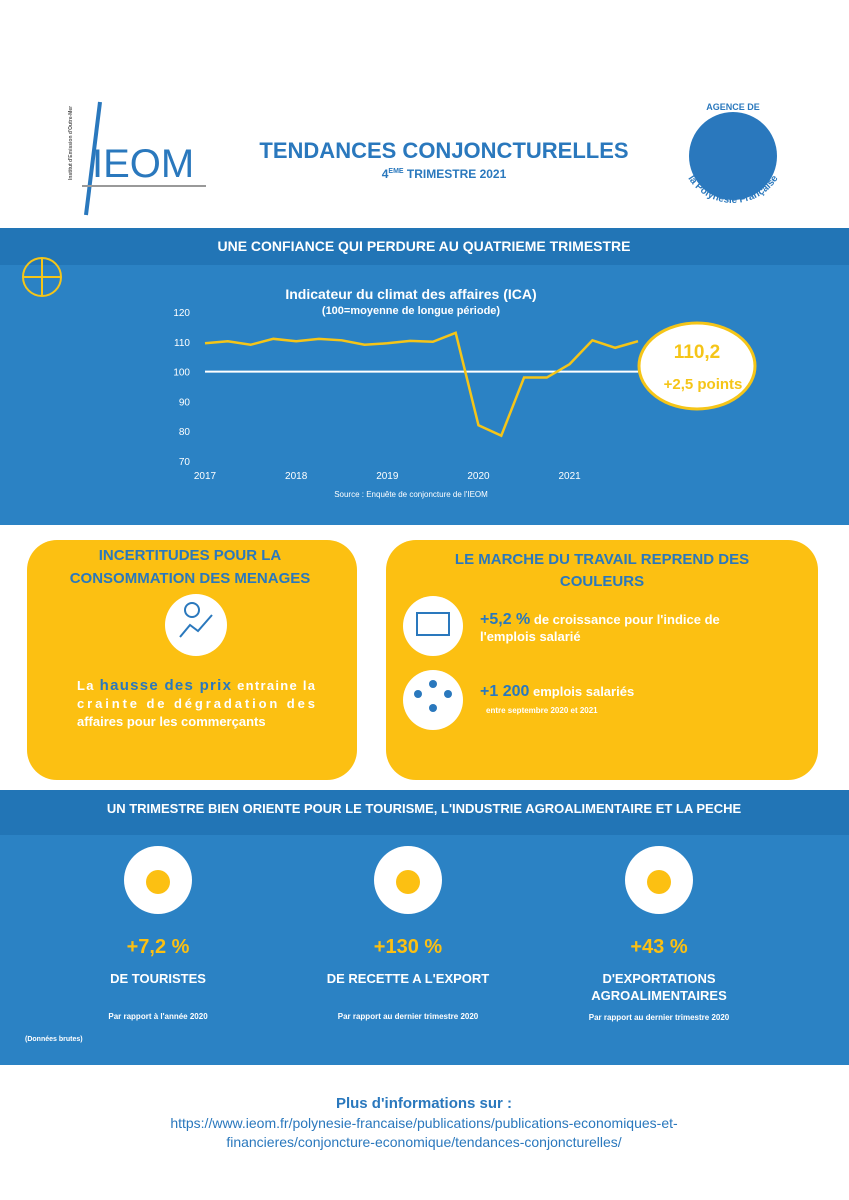  What do you see at coordinates (602, 559) in the screenshot?
I see `box-title: LE MARCHE DU TRAVAIL REPREND DES` at bounding box center [602, 559].